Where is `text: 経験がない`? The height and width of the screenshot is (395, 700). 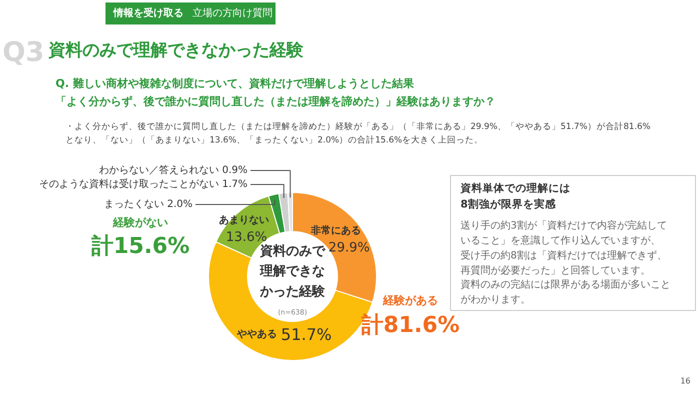 text: 経験がない is located at coordinates (140, 222).